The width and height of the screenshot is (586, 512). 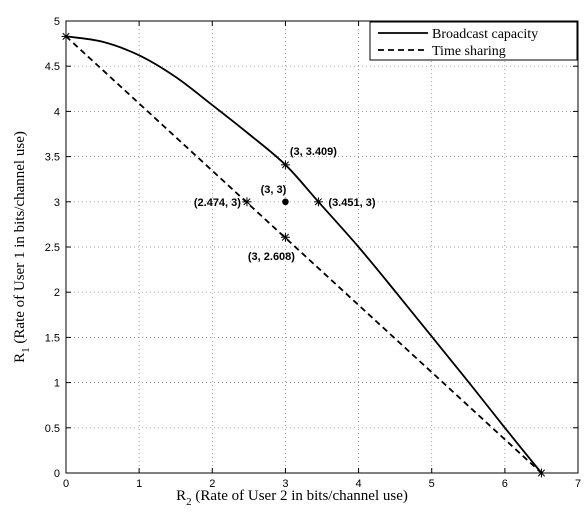 What do you see at coordinates (359, 484) in the screenshot?
I see `x-tick-label: 4` at bounding box center [359, 484].